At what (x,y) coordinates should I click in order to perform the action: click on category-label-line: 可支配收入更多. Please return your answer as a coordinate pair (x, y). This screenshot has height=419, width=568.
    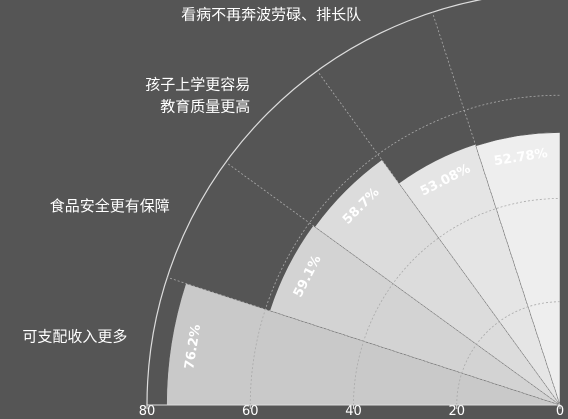
    Looking at the image, I should click on (74, 336).